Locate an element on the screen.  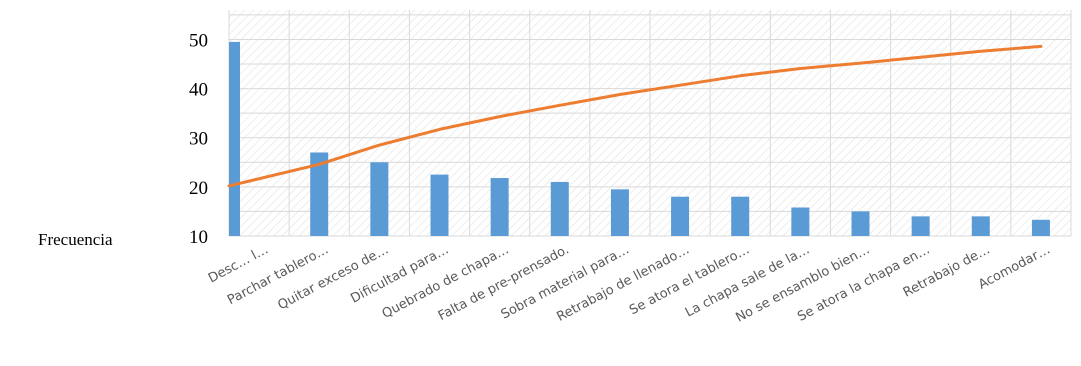
y-tick-label: 30 is located at coordinates (198, 139).